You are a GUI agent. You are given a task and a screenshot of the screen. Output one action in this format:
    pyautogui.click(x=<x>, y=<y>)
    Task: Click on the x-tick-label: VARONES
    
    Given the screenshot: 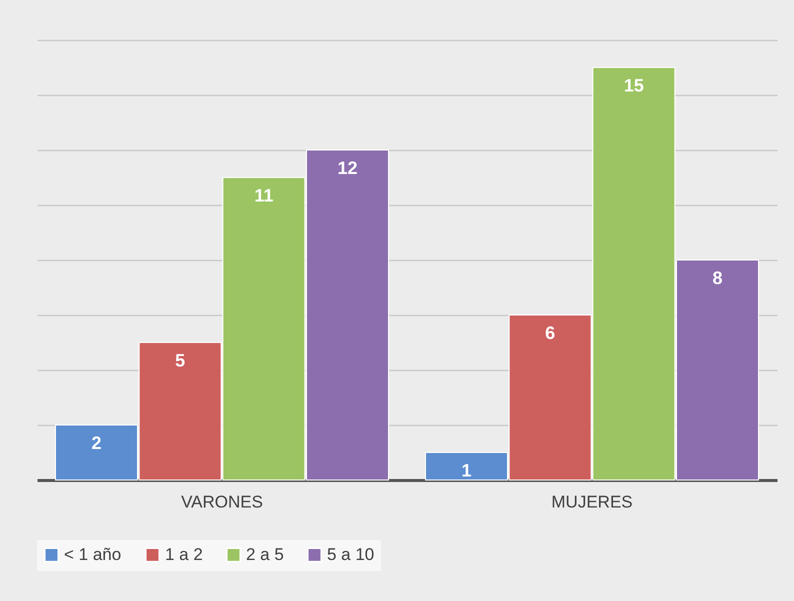 What is the action you would take?
    pyautogui.click(x=222, y=502)
    